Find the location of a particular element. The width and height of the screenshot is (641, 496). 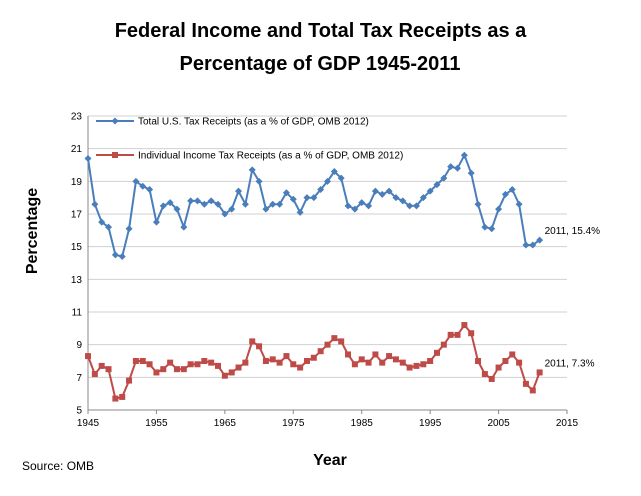

y-tick-label: 11 is located at coordinates (77, 313).